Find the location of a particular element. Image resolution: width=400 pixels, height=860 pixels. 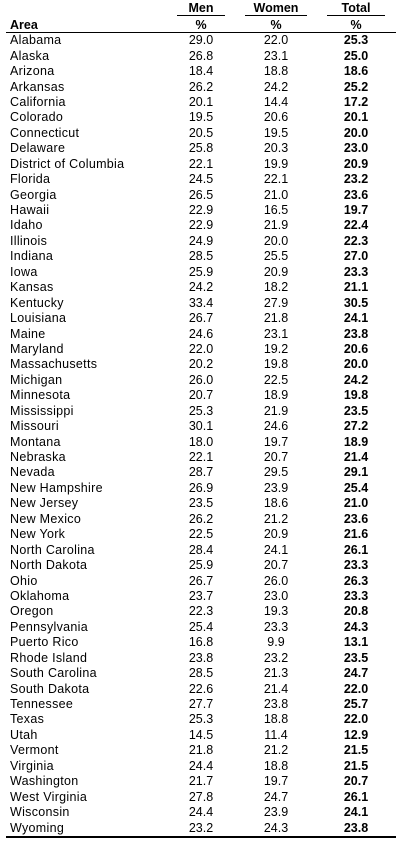

women-value-cell: 19.8 is located at coordinates (276, 364).